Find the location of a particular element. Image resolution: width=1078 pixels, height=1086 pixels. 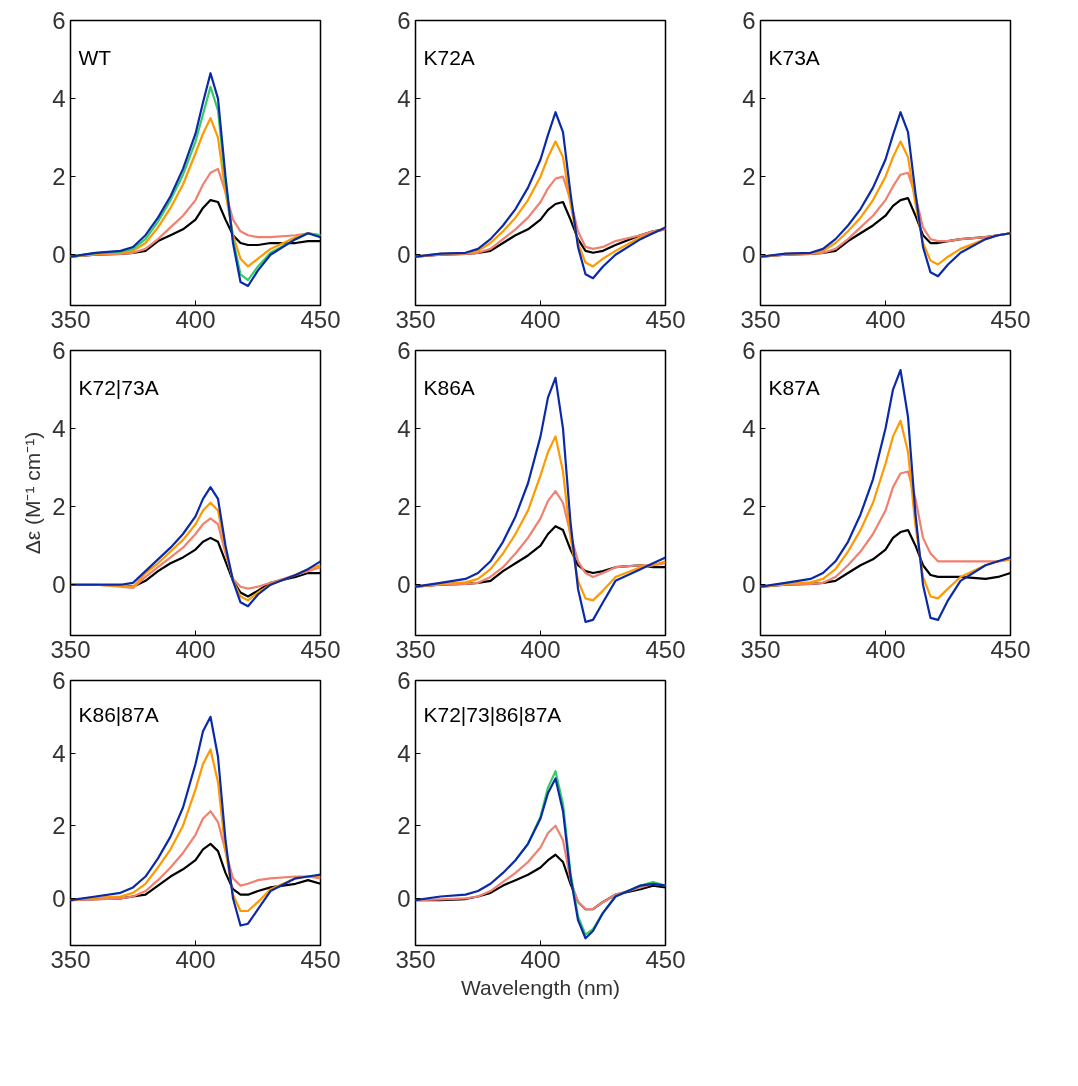

annotation: K86|87A is located at coordinates (118, 714).